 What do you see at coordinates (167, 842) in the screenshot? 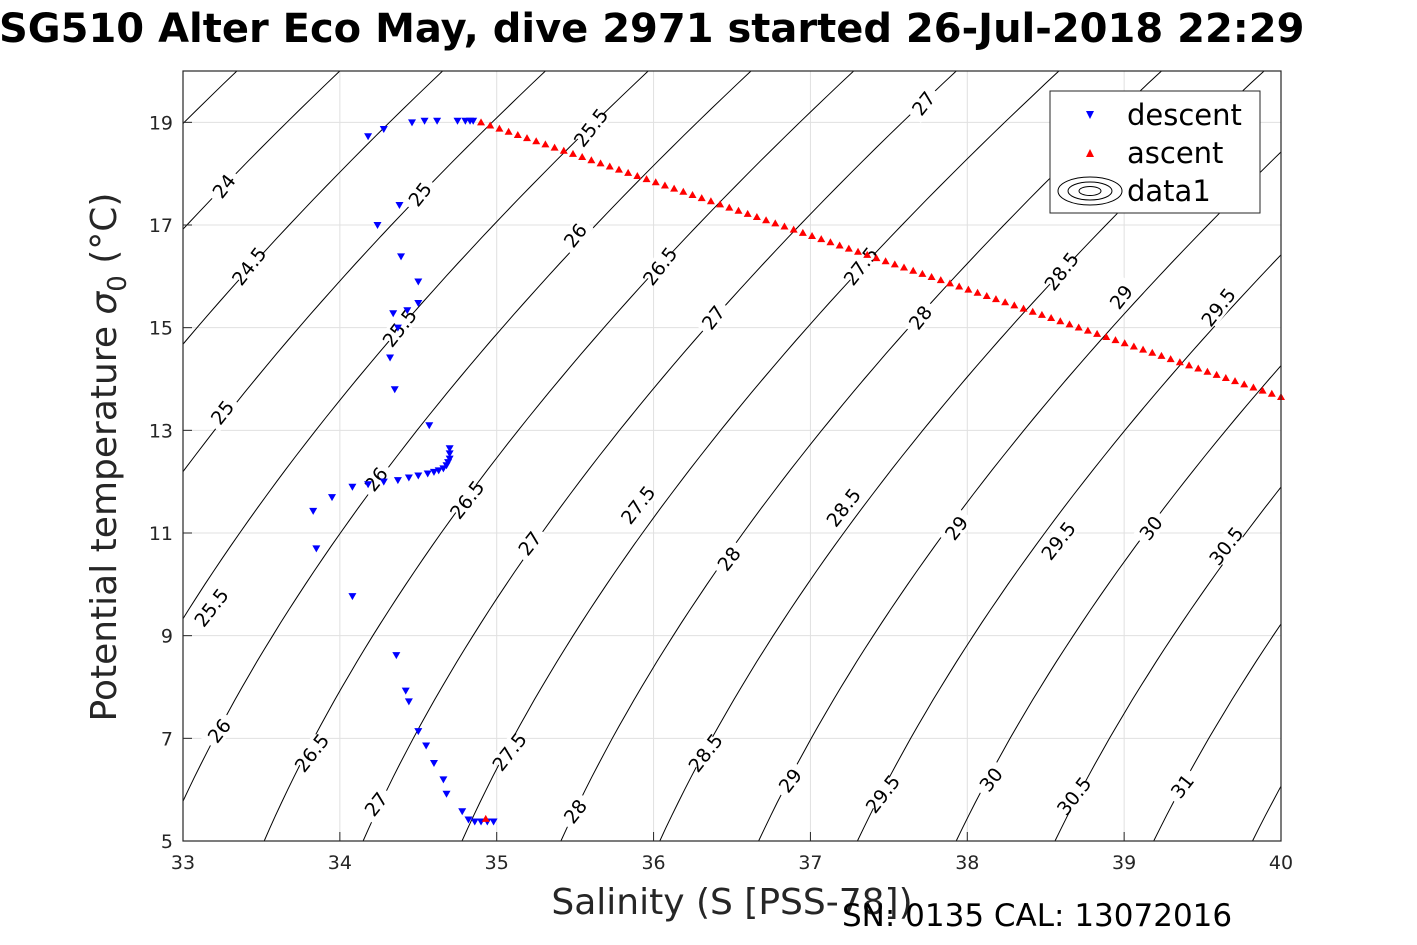
I see `y-tick-label: 5` at bounding box center [167, 842].